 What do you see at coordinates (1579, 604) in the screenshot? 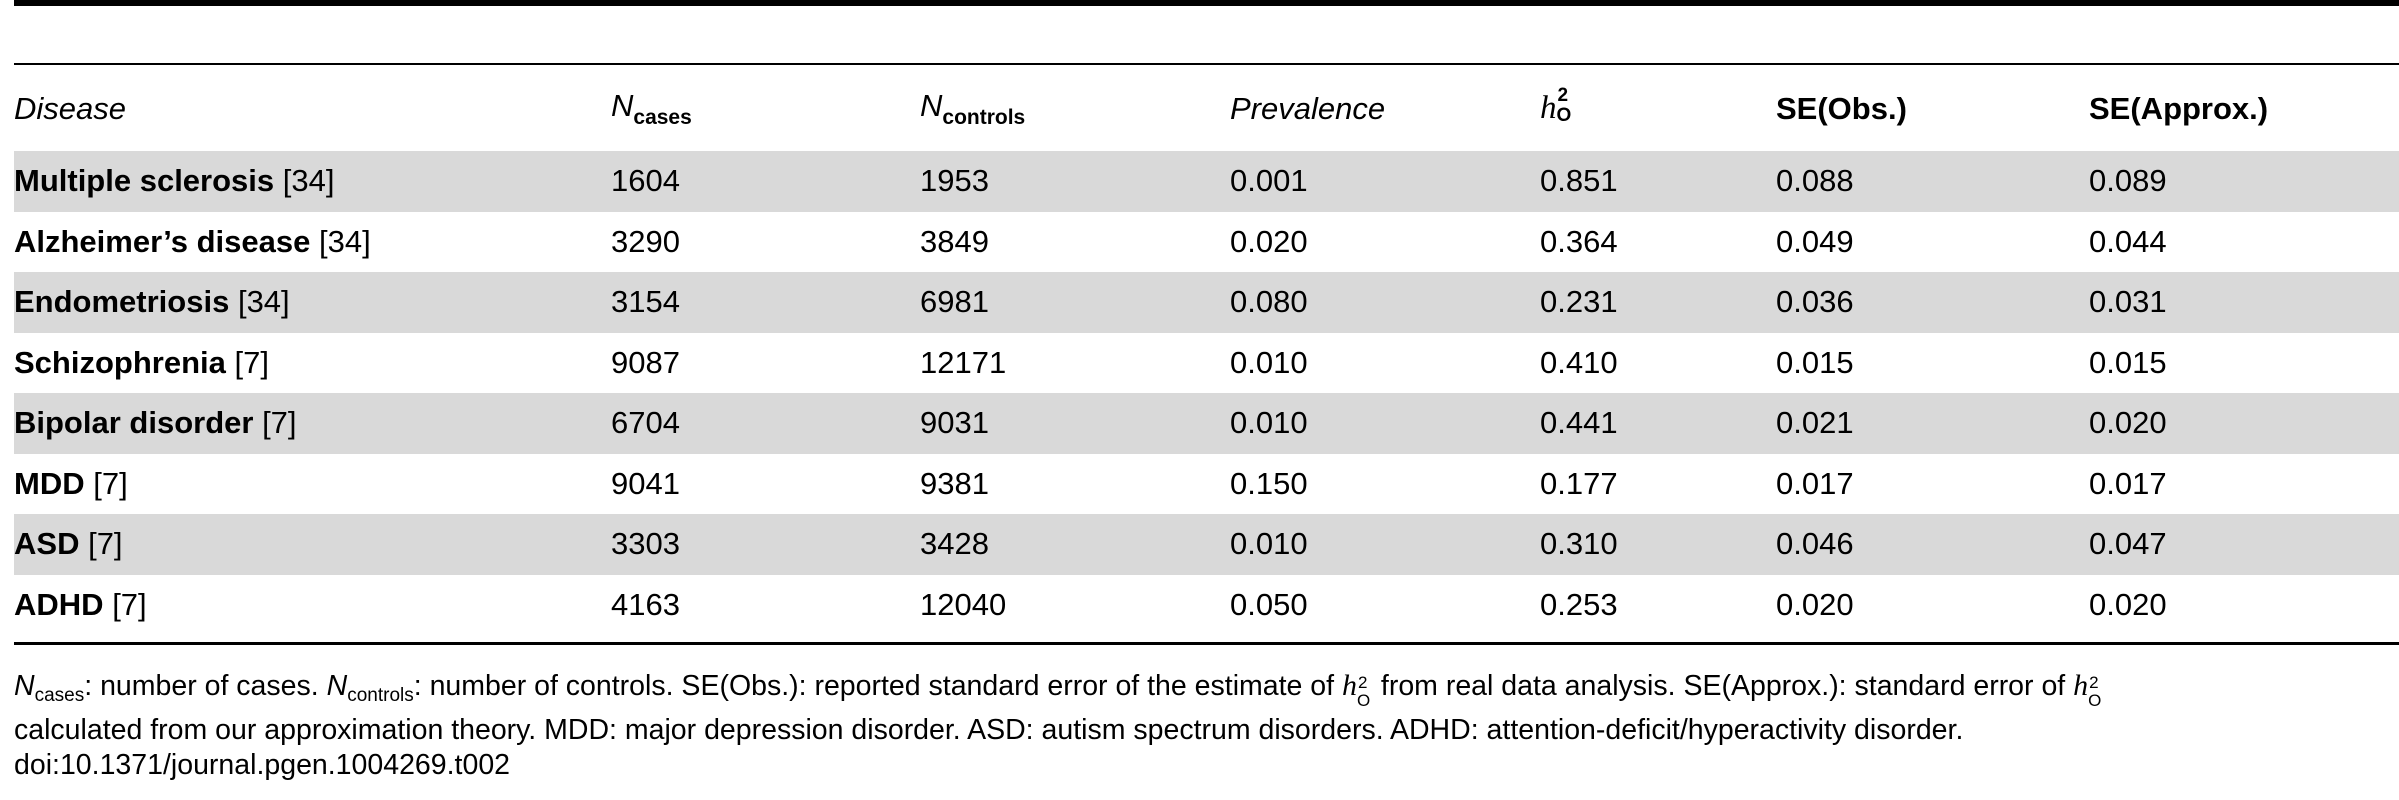
I see `h2-cell: 0.253` at bounding box center [1579, 604].